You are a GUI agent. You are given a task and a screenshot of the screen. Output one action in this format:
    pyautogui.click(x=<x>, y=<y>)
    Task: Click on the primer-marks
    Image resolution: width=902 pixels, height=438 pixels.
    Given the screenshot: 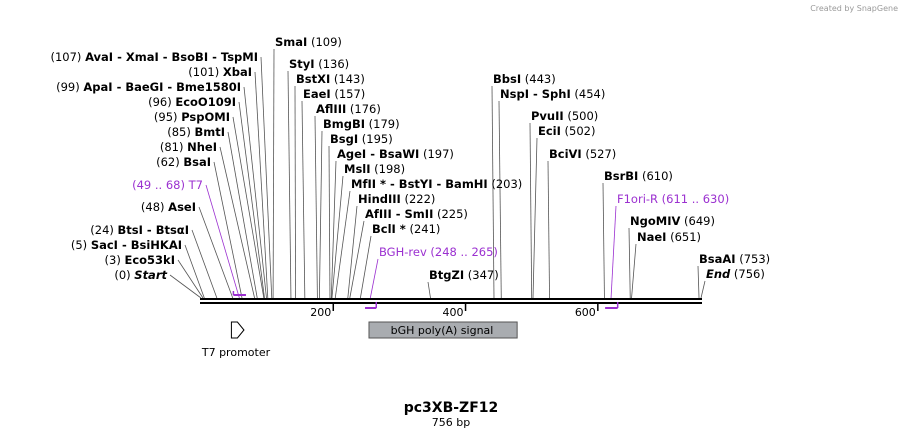 What is the action you would take?
    pyautogui.click(x=425, y=300)
    